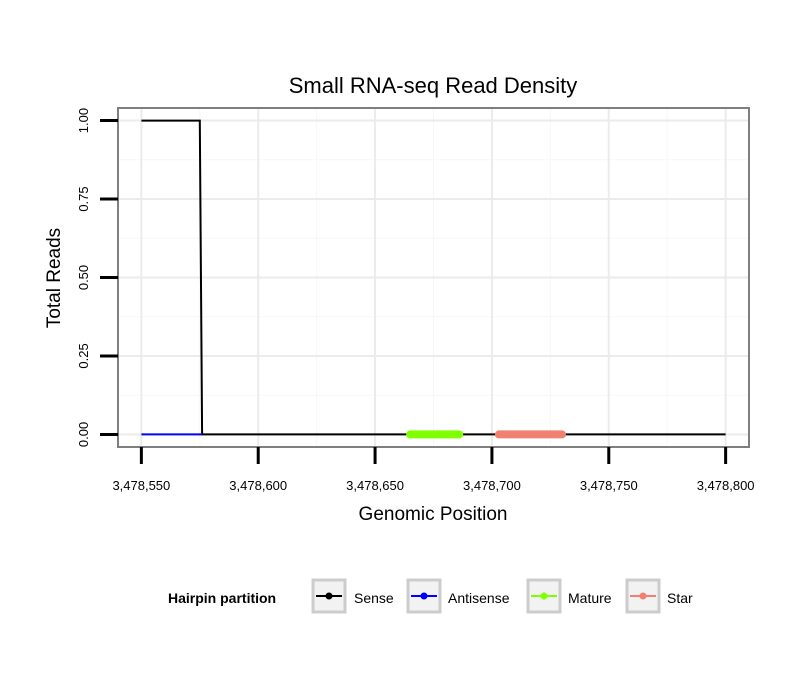  Describe the element at coordinates (544, 596) in the screenshot. I see `legend-key-dot-mature` at that location.